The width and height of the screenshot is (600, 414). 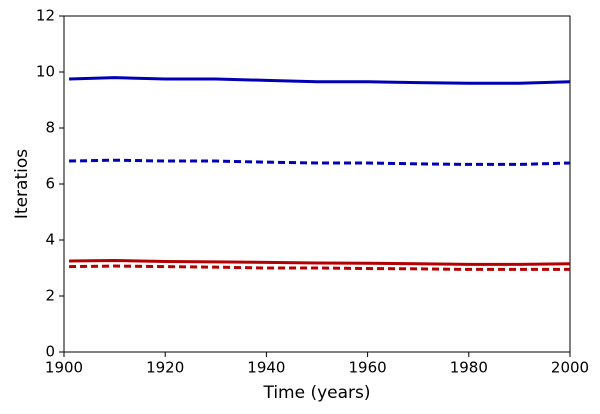 I want to click on y-tick-label: 0, so click(x=50, y=352).